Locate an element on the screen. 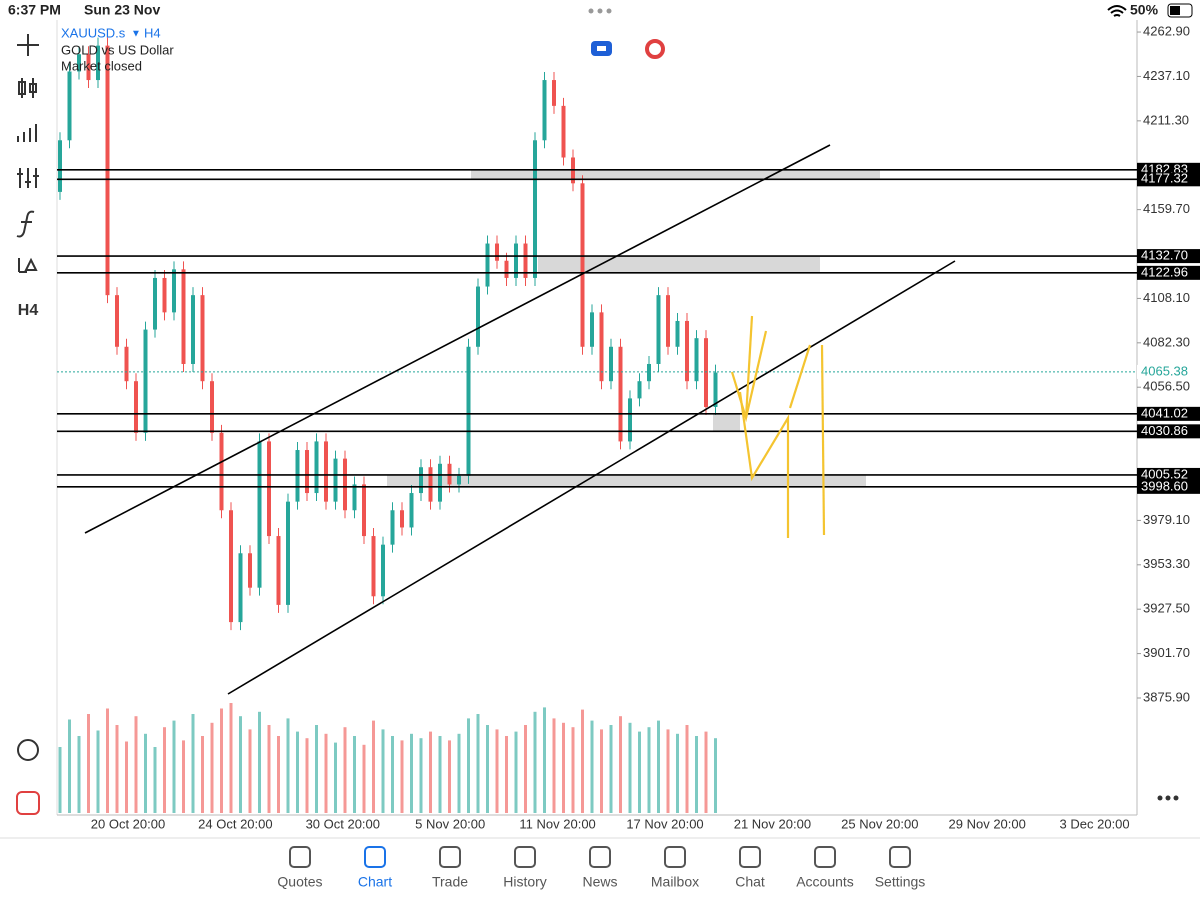  objects-tool is located at coordinates (25, 224).